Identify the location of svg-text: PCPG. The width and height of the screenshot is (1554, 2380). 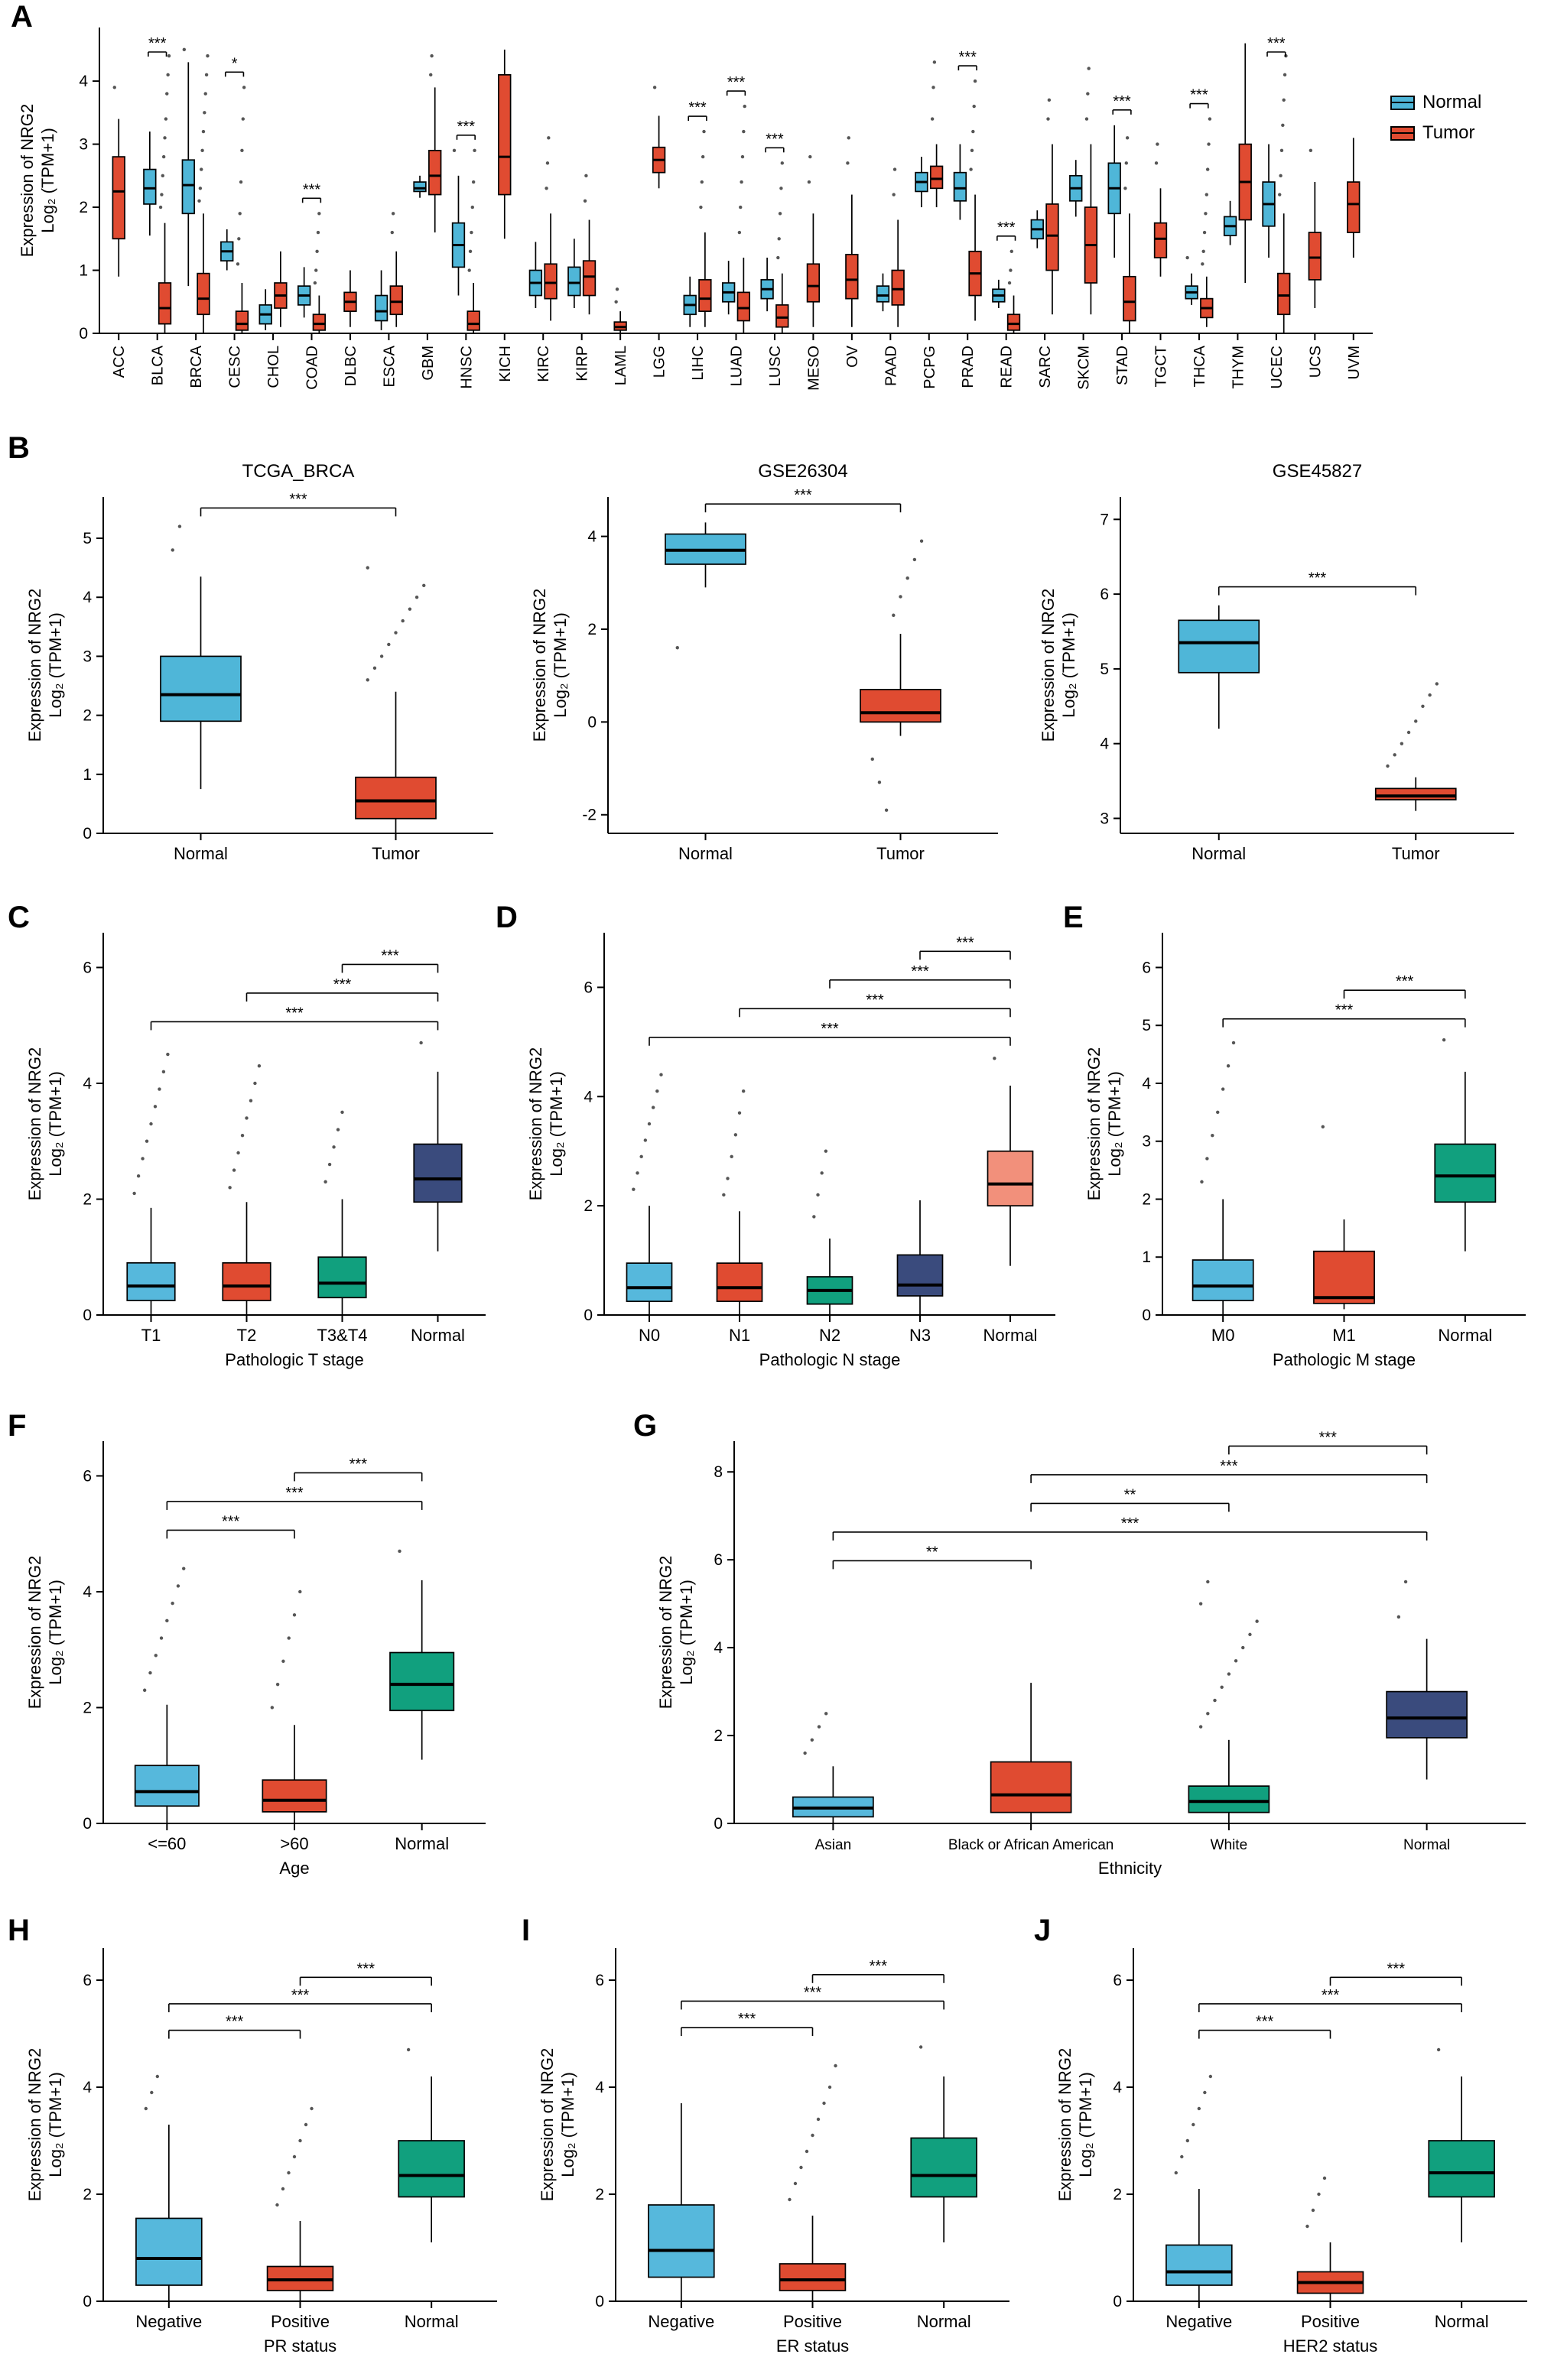
(930, 367).